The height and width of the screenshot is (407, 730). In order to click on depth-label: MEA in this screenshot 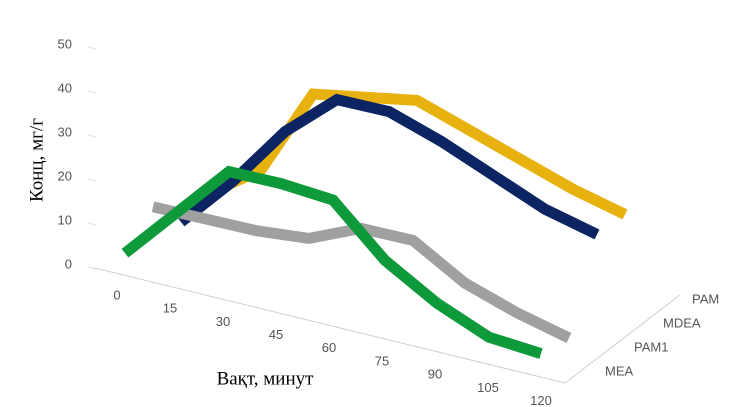, I will do `click(619, 370)`.